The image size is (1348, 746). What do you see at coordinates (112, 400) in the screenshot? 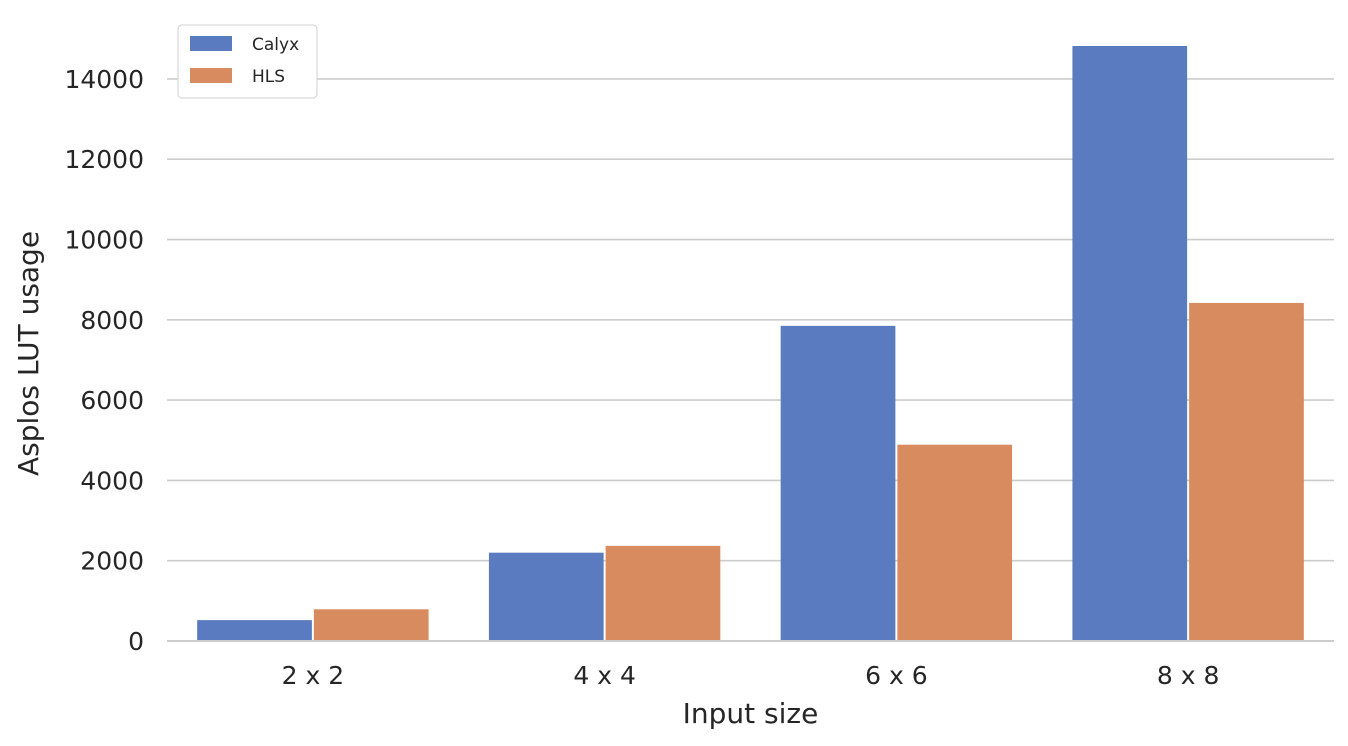
I see `y-tick-label: 6000` at bounding box center [112, 400].